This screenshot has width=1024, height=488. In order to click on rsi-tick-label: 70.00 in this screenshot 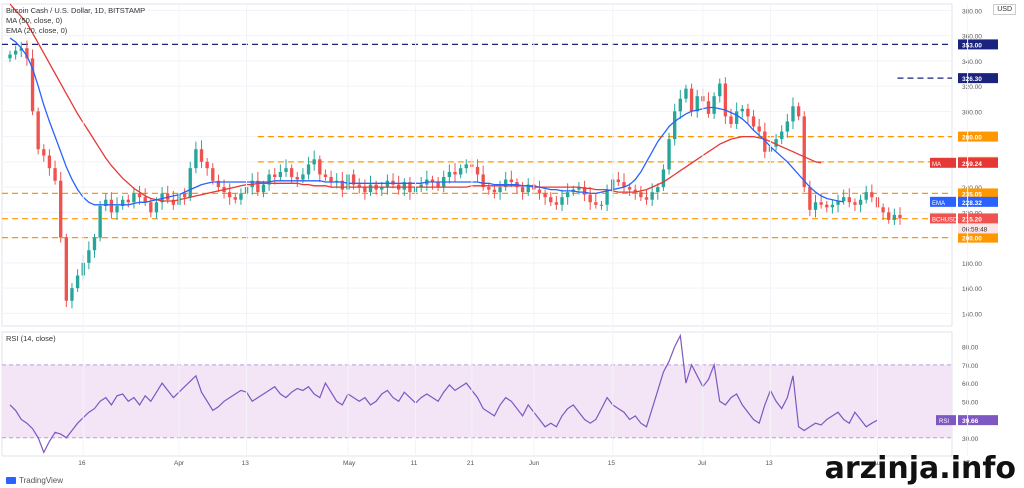, I will do `click(970, 366)`.